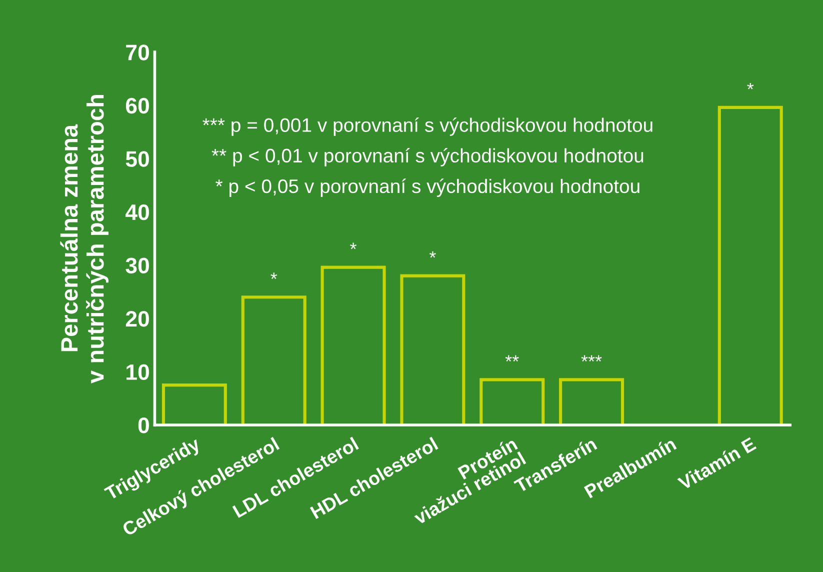  I want to click on annotation: **, so click(512, 358).